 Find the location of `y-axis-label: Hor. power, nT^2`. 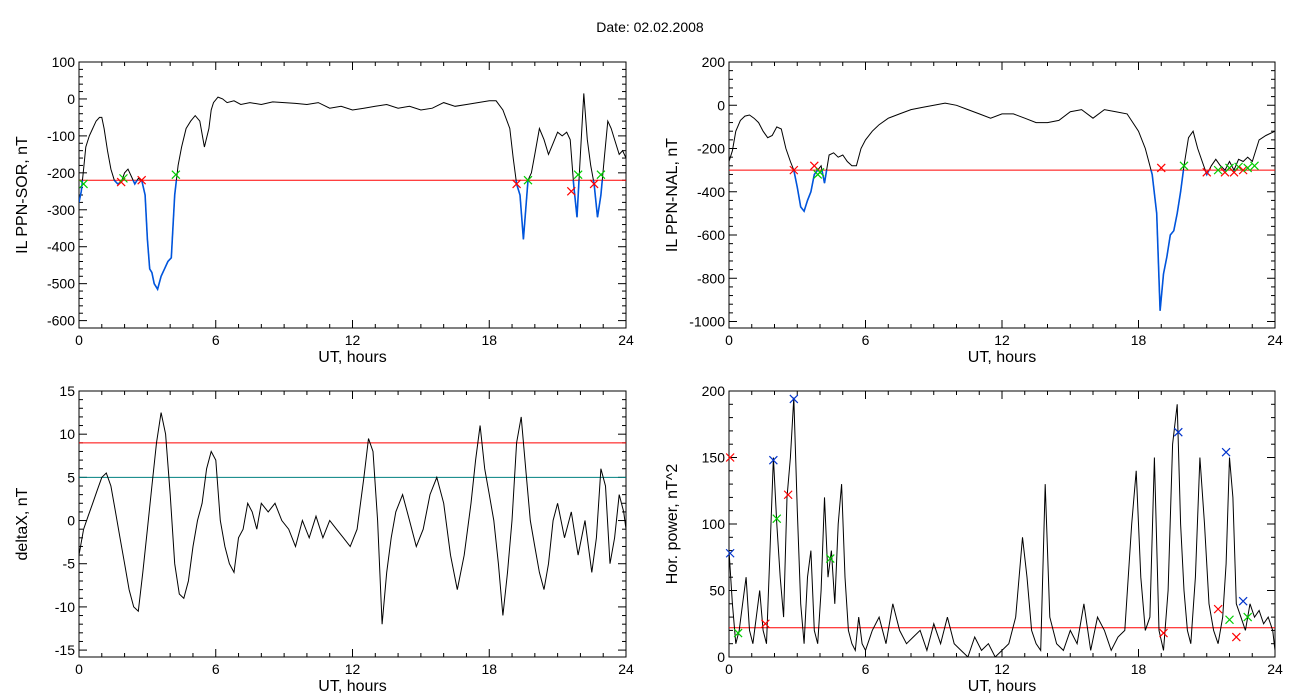

y-axis-label: Hor. power, nT^2 is located at coordinates (672, 524).